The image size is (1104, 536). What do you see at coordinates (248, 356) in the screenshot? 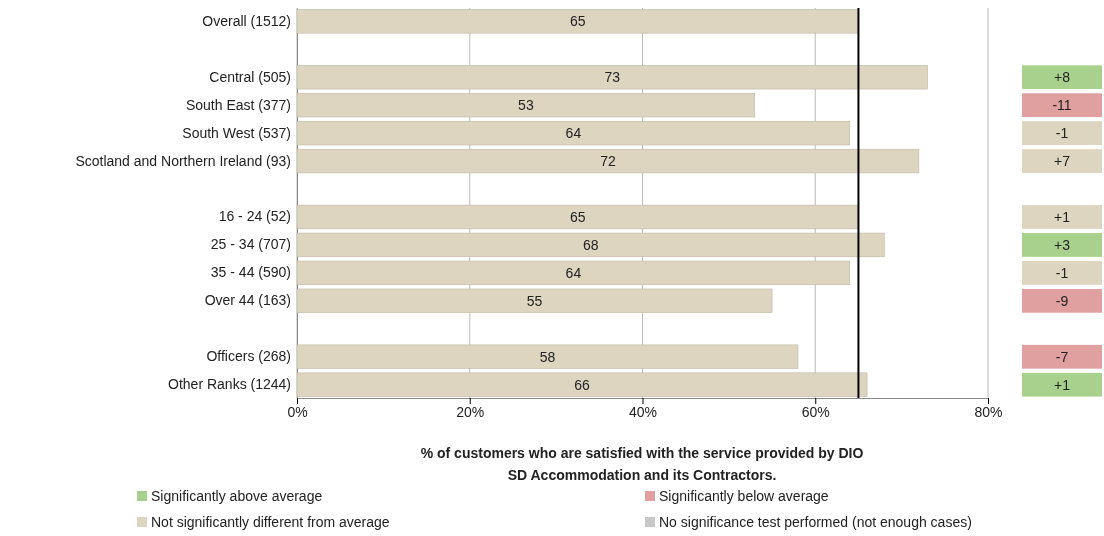
I see `y-tick-label: Officers (268)` at bounding box center [248, 356].